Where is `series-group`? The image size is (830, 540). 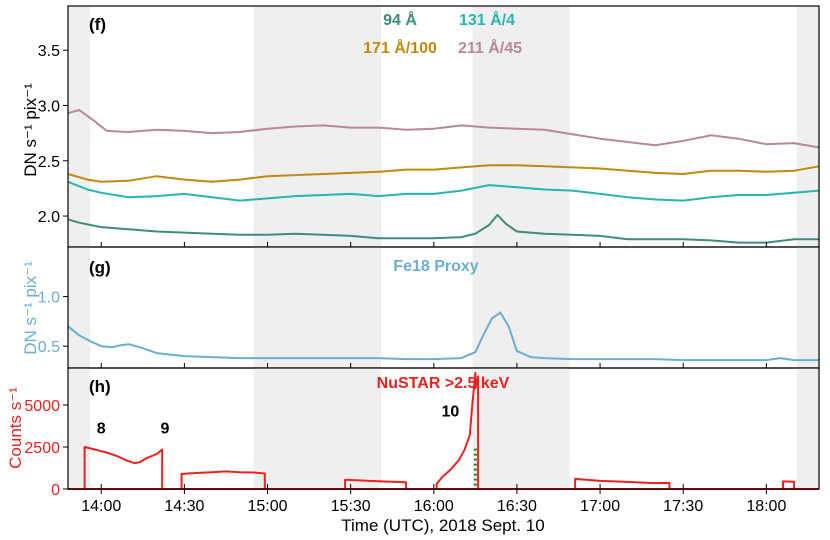 series-group is located at coordinates (443, 336).